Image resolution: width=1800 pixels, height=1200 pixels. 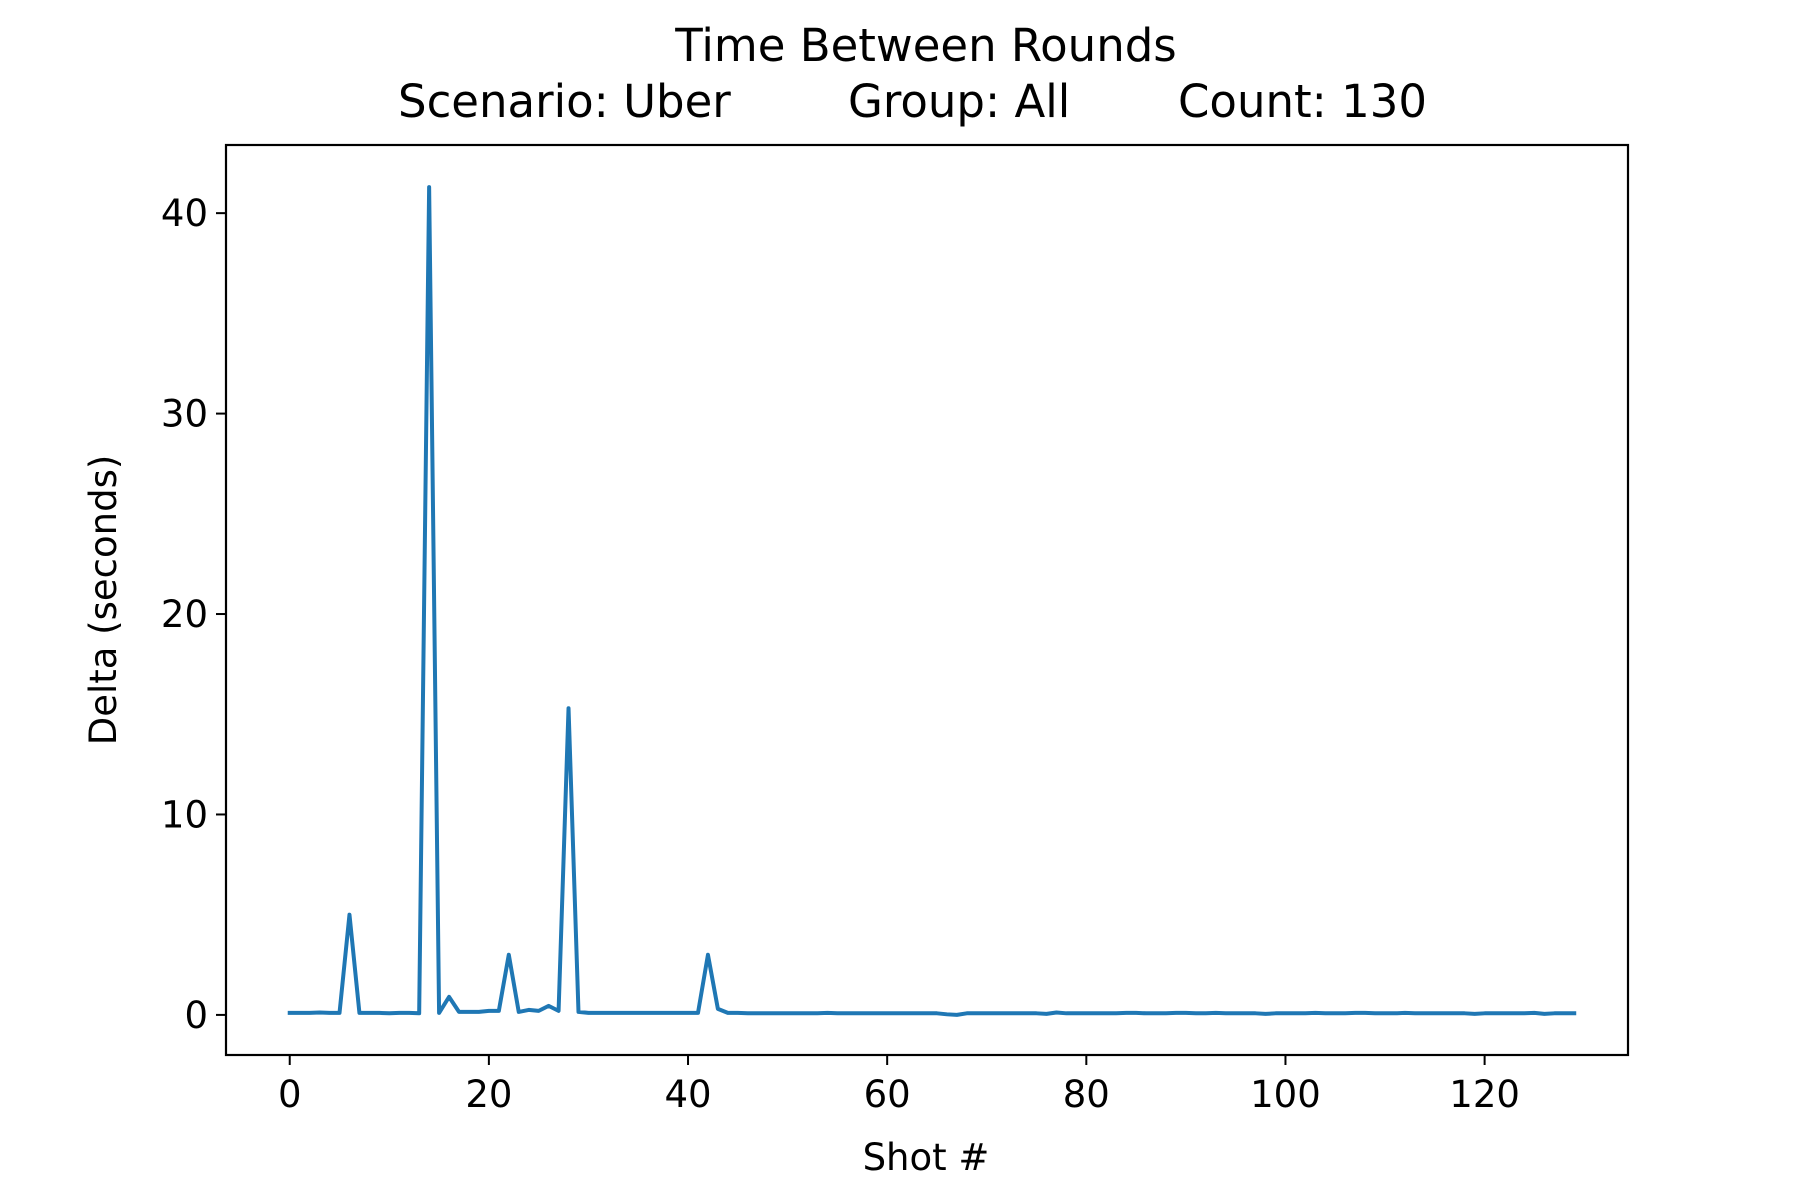 I want to click on chart-subtitle-group: Group: All, so click(x=959, y=101).